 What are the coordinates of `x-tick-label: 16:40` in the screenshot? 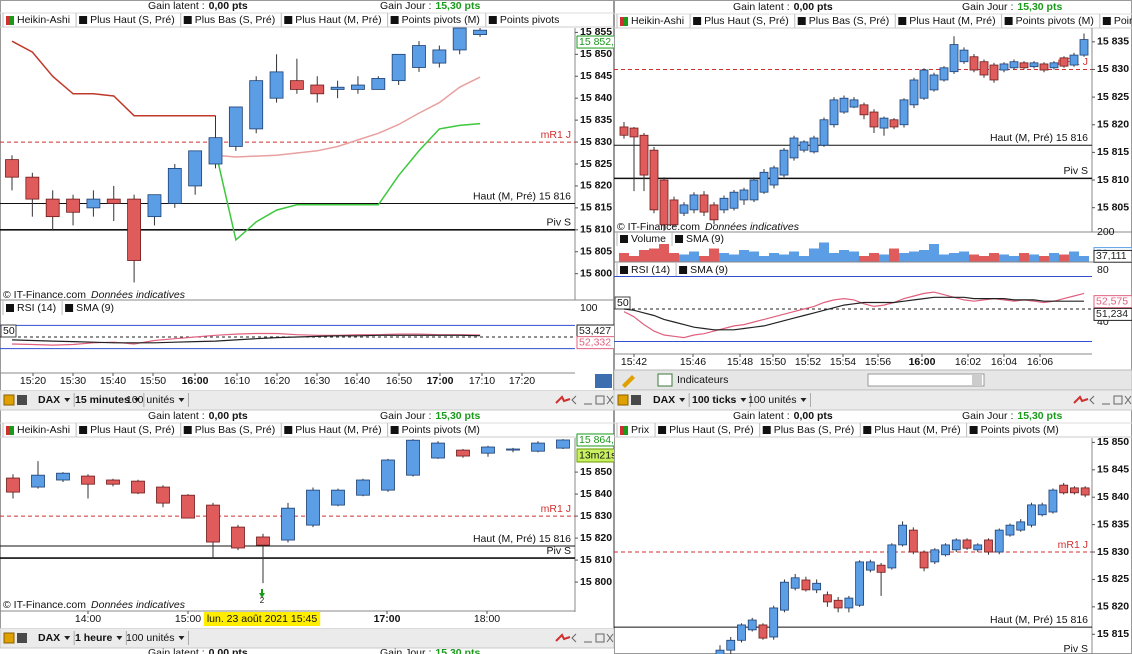 It's located at (357, 381).